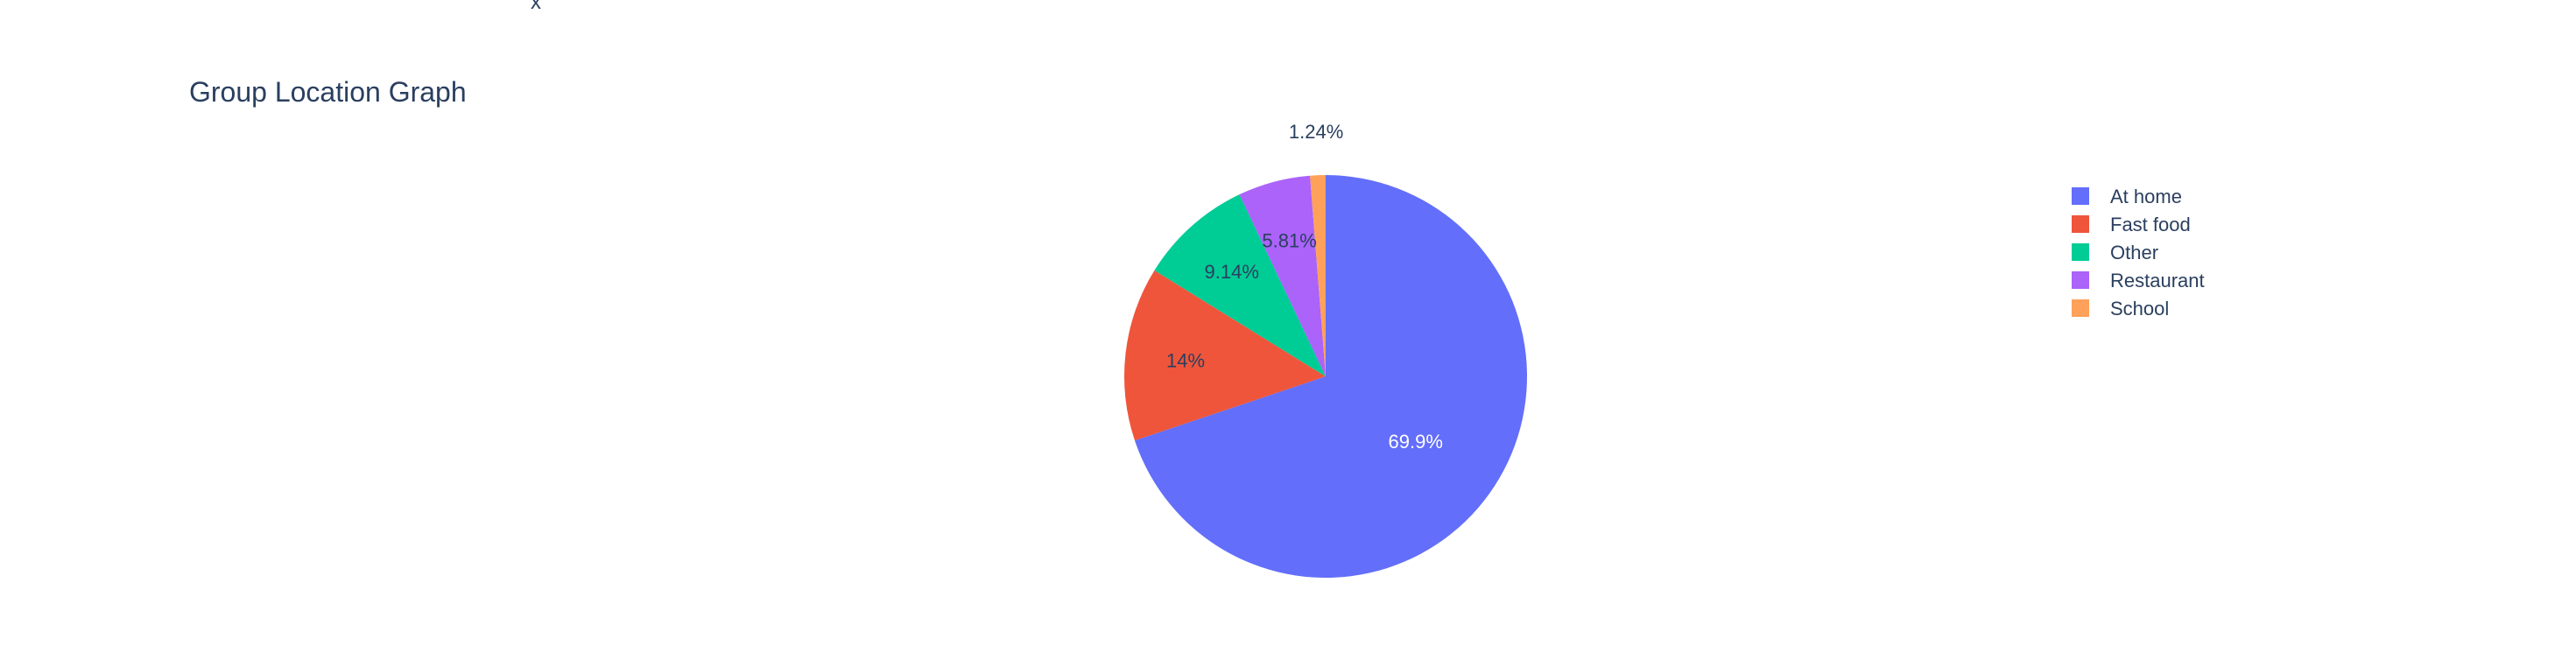 The width and height of the screenshot is (2576, 660). Describe the element at coordinates (2080, 280) in the screenshot. I see `legend-swatch-restaurant` at that location.